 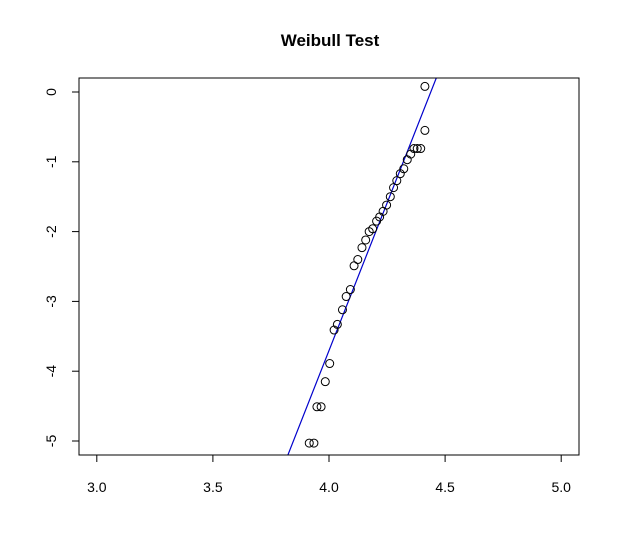 I want to click on chart-title: Weibull Test, so click(x=330, y=40).